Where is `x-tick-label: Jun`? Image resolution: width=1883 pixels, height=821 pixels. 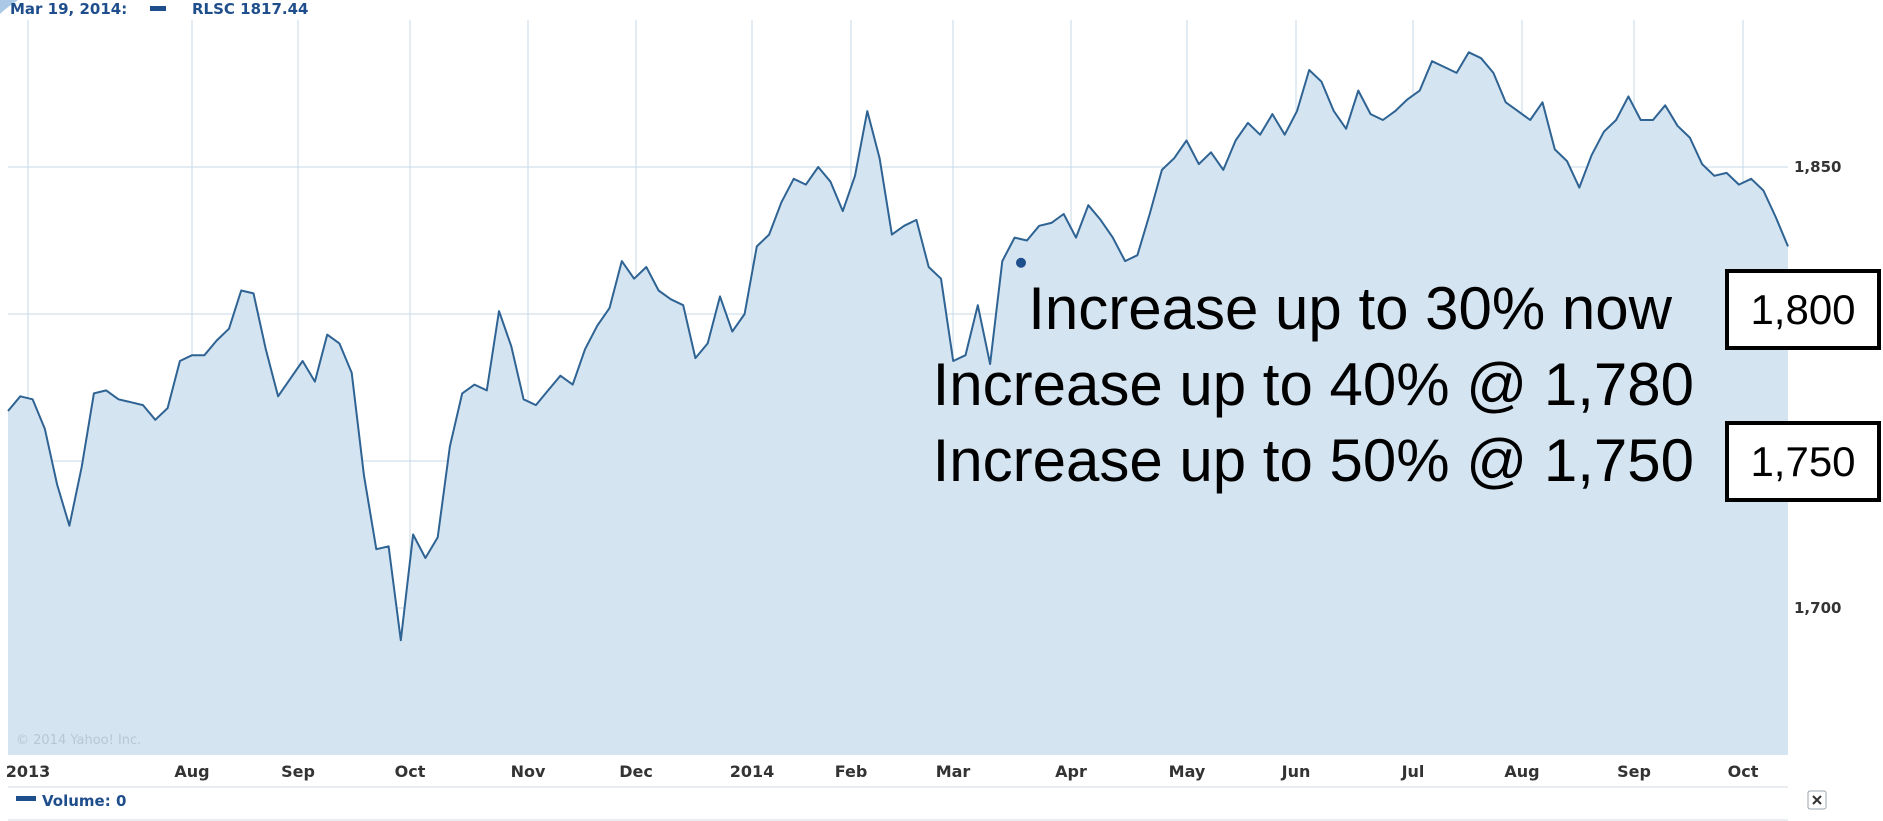 x-tick-label: Jun is located at coordinates (1296, 771).